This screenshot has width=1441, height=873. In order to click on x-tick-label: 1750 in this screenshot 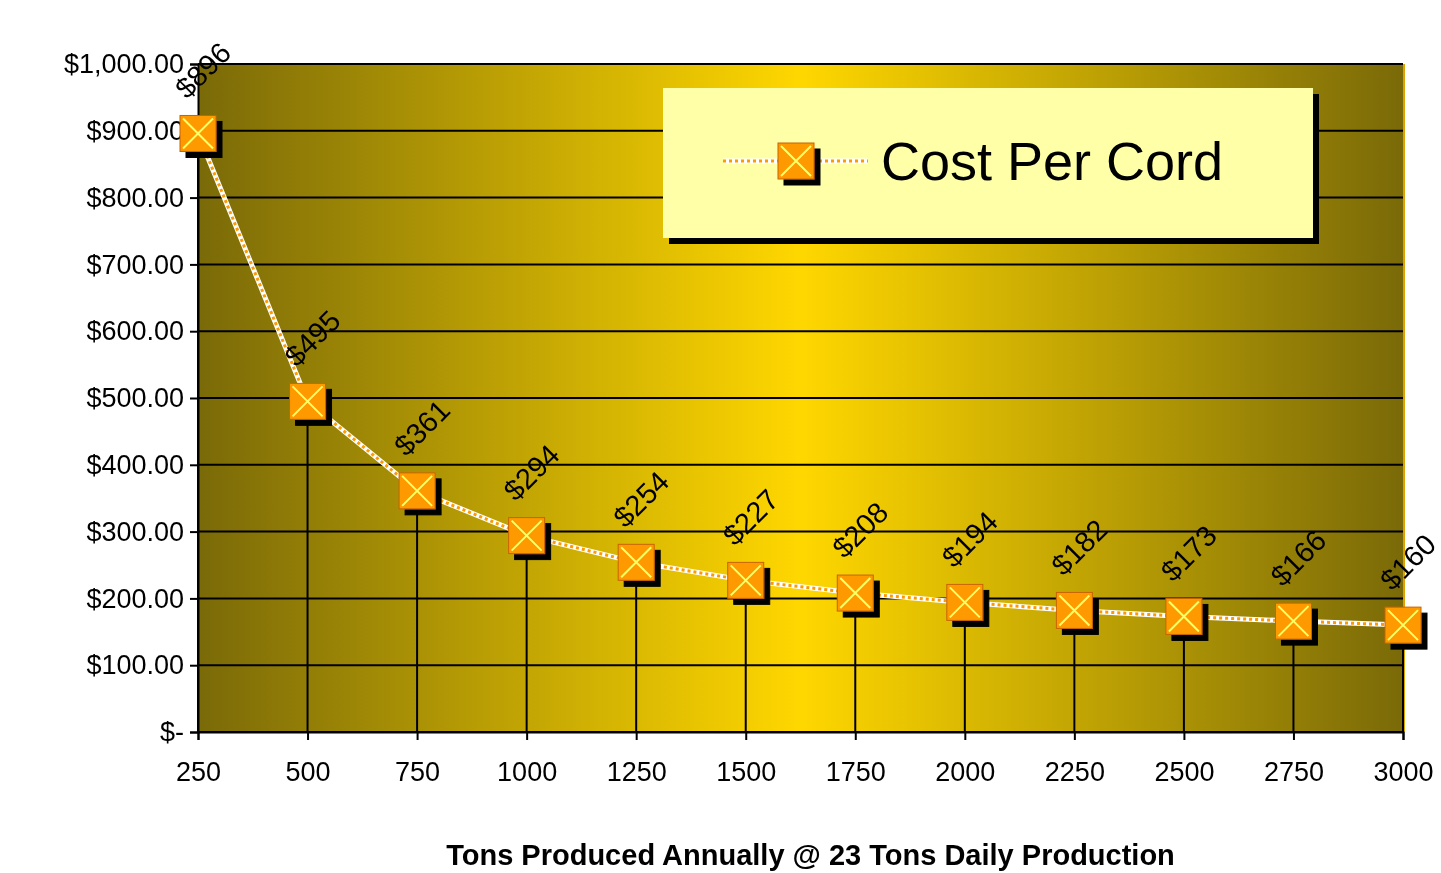, I will do `click(855, 772)`.